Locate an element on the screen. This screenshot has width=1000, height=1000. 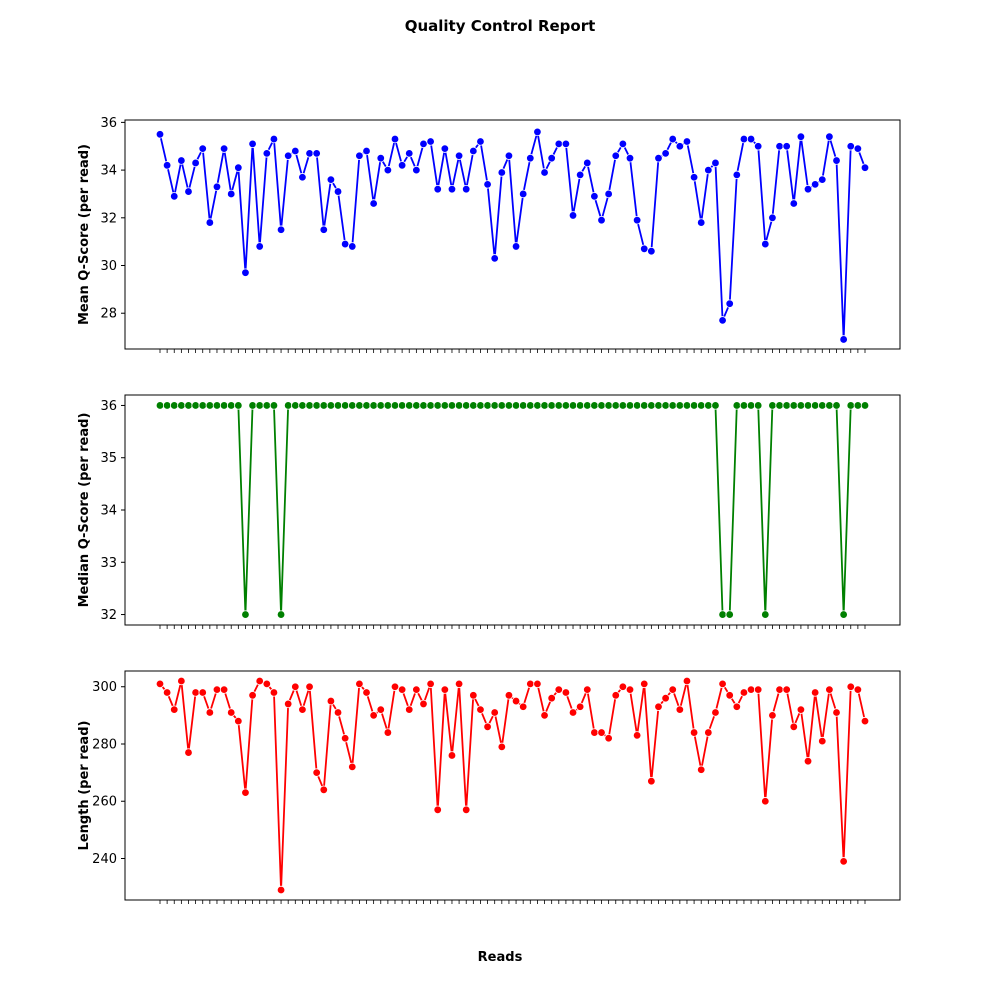
y-axis-label: Median Q-Score (per read) is located at coordinates (84, 510).